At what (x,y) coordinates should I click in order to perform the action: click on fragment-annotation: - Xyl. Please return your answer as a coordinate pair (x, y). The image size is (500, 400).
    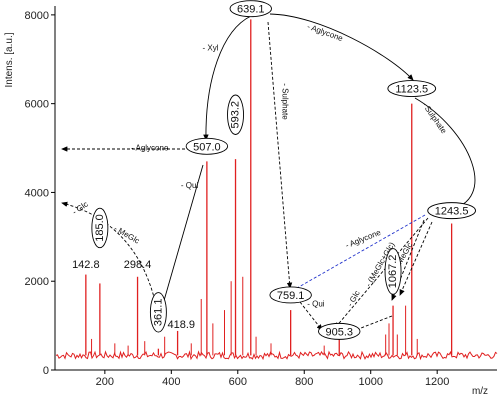
    Looking at the image, I should click on (211, 47).